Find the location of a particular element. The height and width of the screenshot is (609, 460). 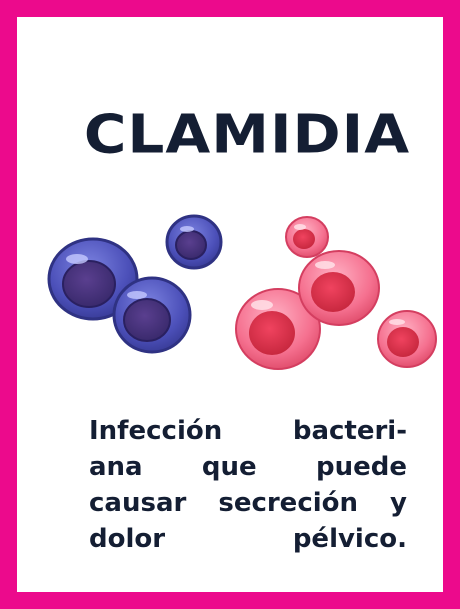

pink-cell-tiny is located at coordinates (307, 237).